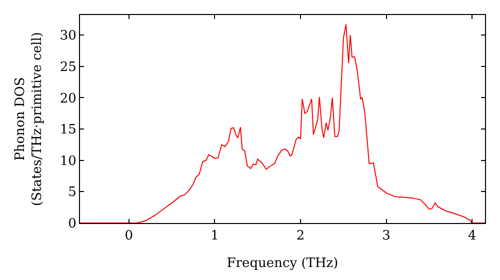 The width and height of the screenshot is (500, 280). What do you see at coordinates (68, 36) in the screenshot?
I see `y-tick-label: 30` at bounding box center [68, 36].